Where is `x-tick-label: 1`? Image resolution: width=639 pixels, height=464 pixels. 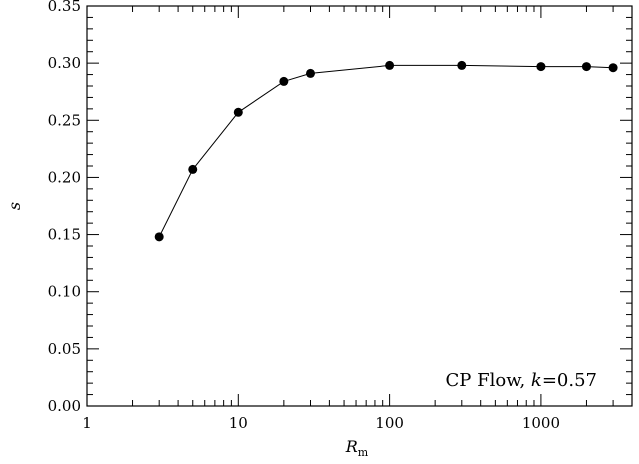
x-tick-label: 1 is located at coordinates (87, 423).